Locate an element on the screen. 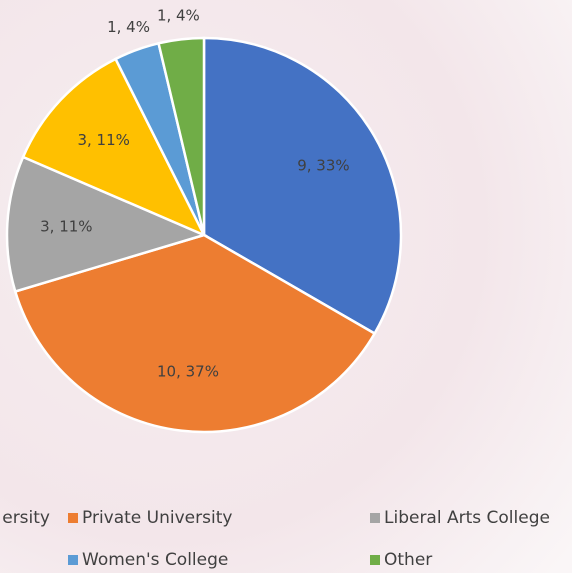  legend-label: Liberal Arts College is located at coordinates (467, 518).